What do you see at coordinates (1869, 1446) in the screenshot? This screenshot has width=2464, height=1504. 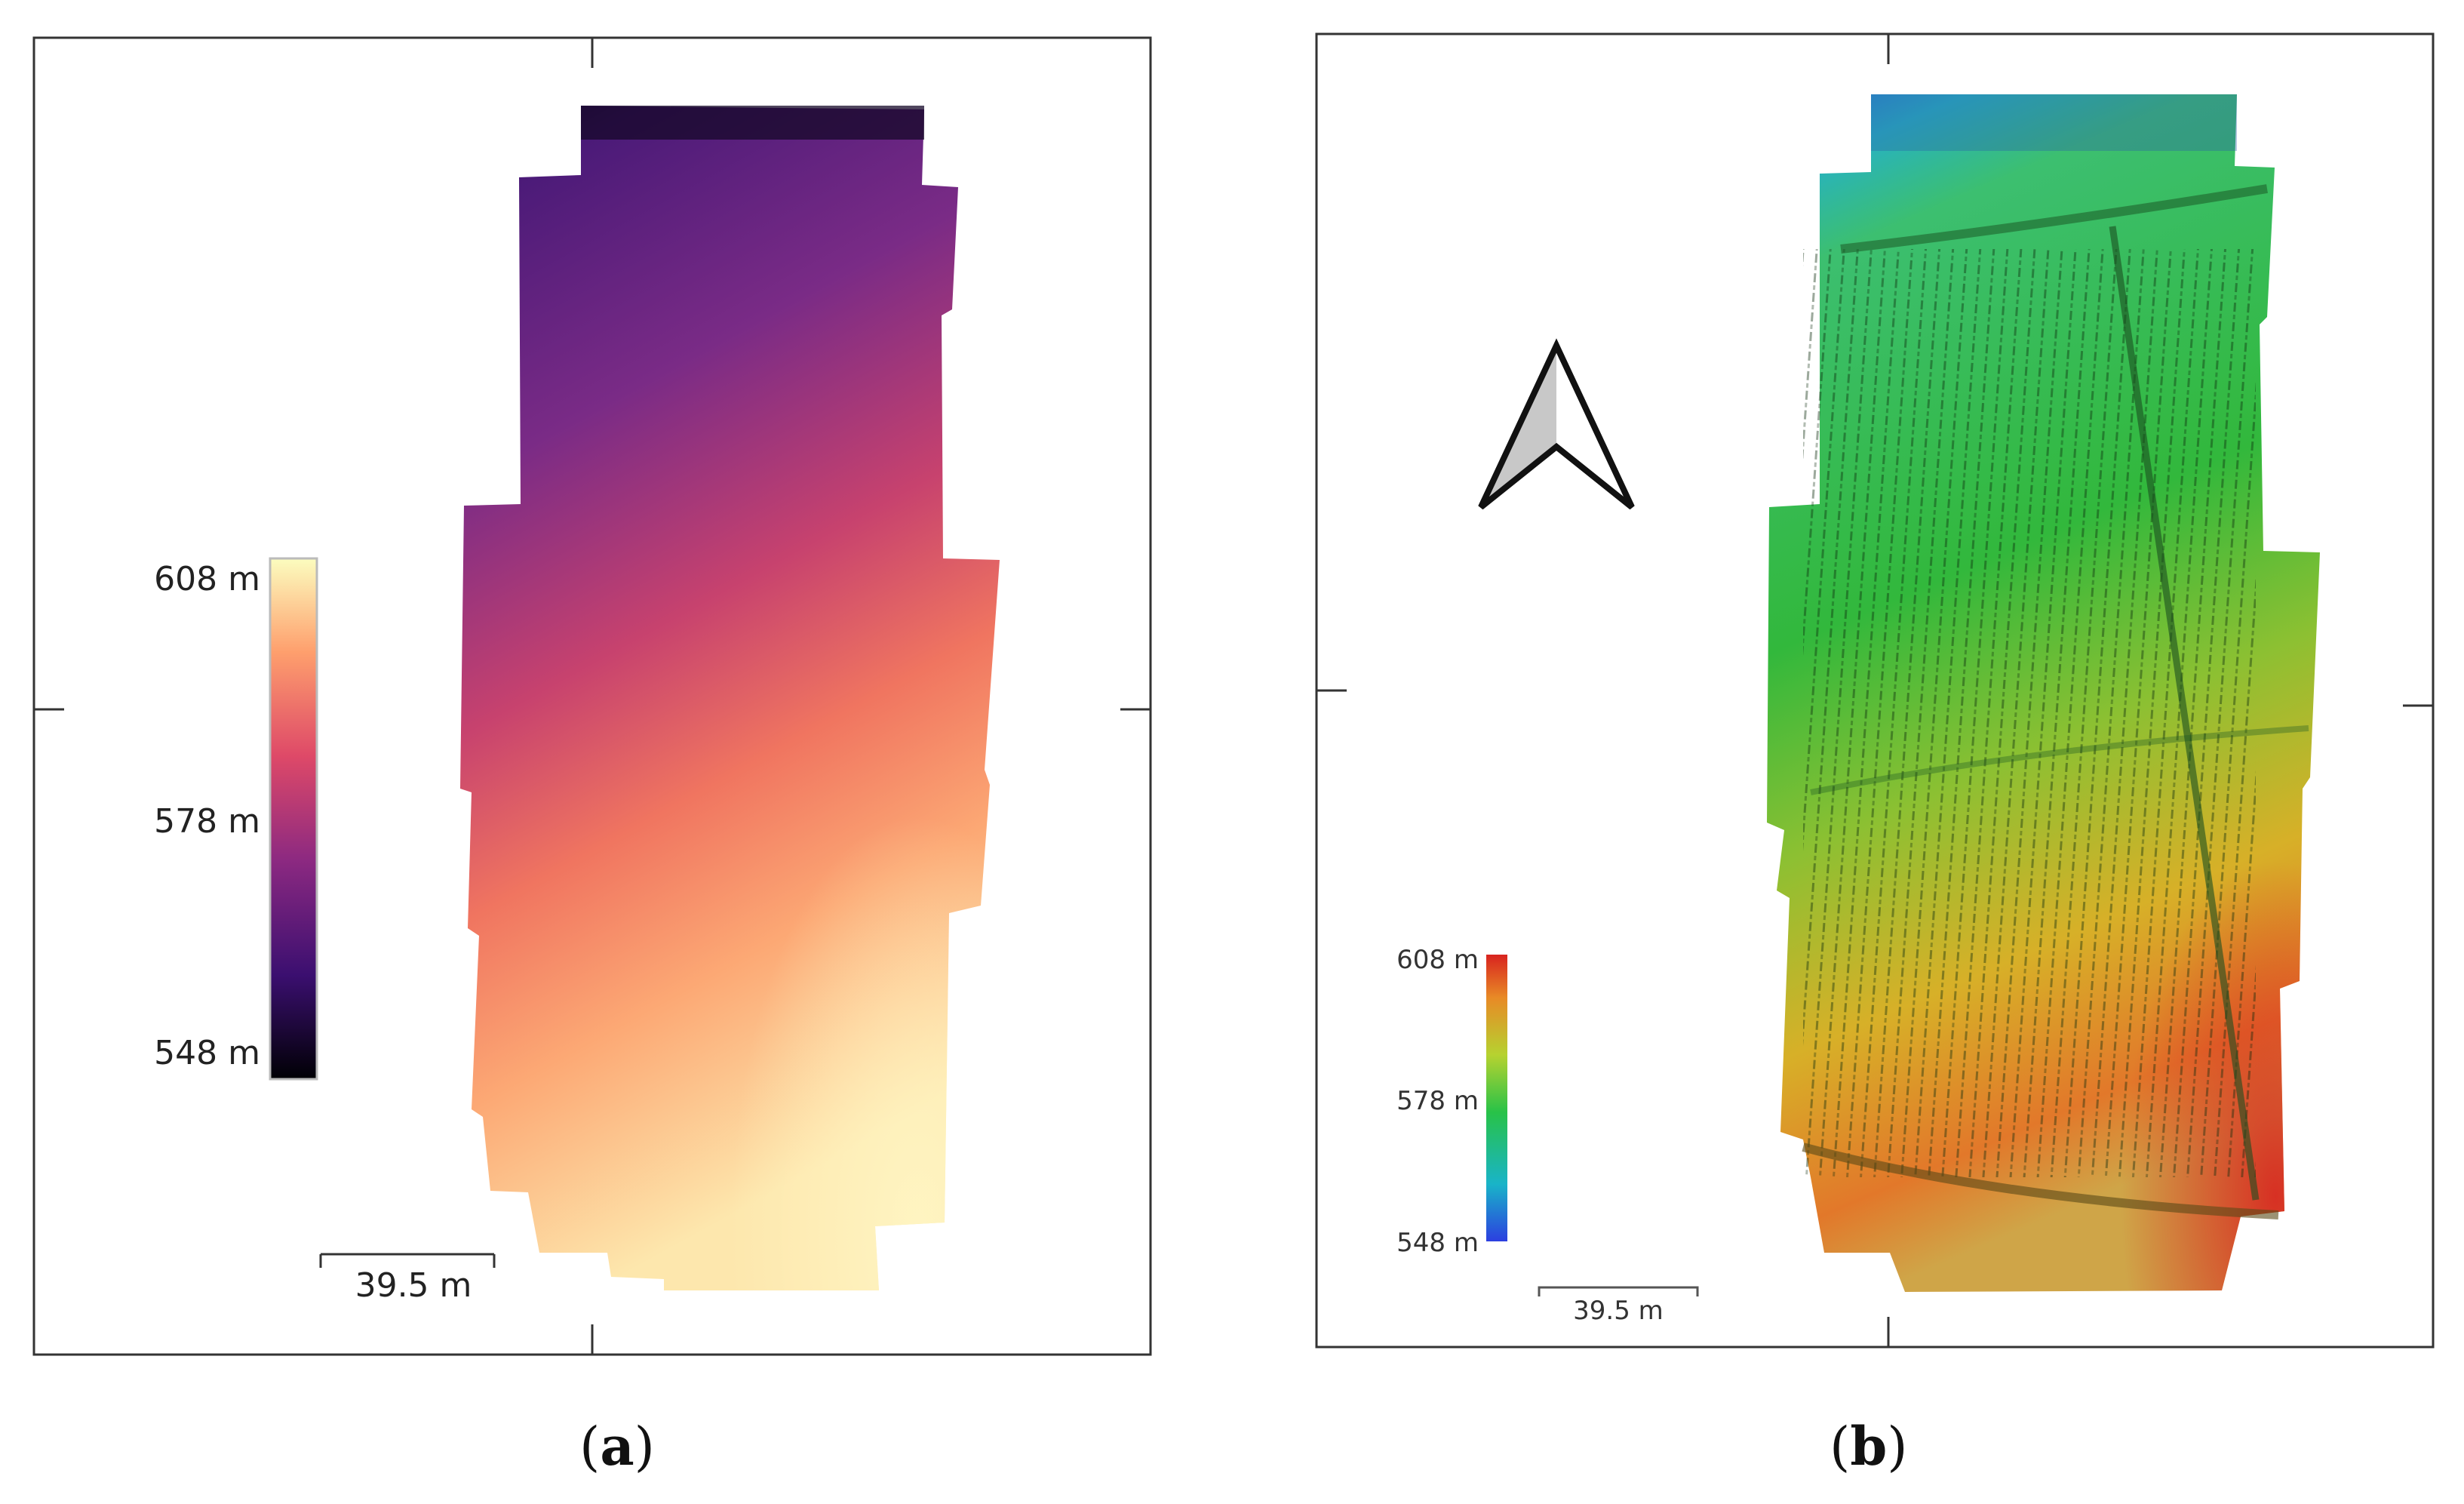 I see `caption-b: (b)` at bounding box center [1869, 1446].